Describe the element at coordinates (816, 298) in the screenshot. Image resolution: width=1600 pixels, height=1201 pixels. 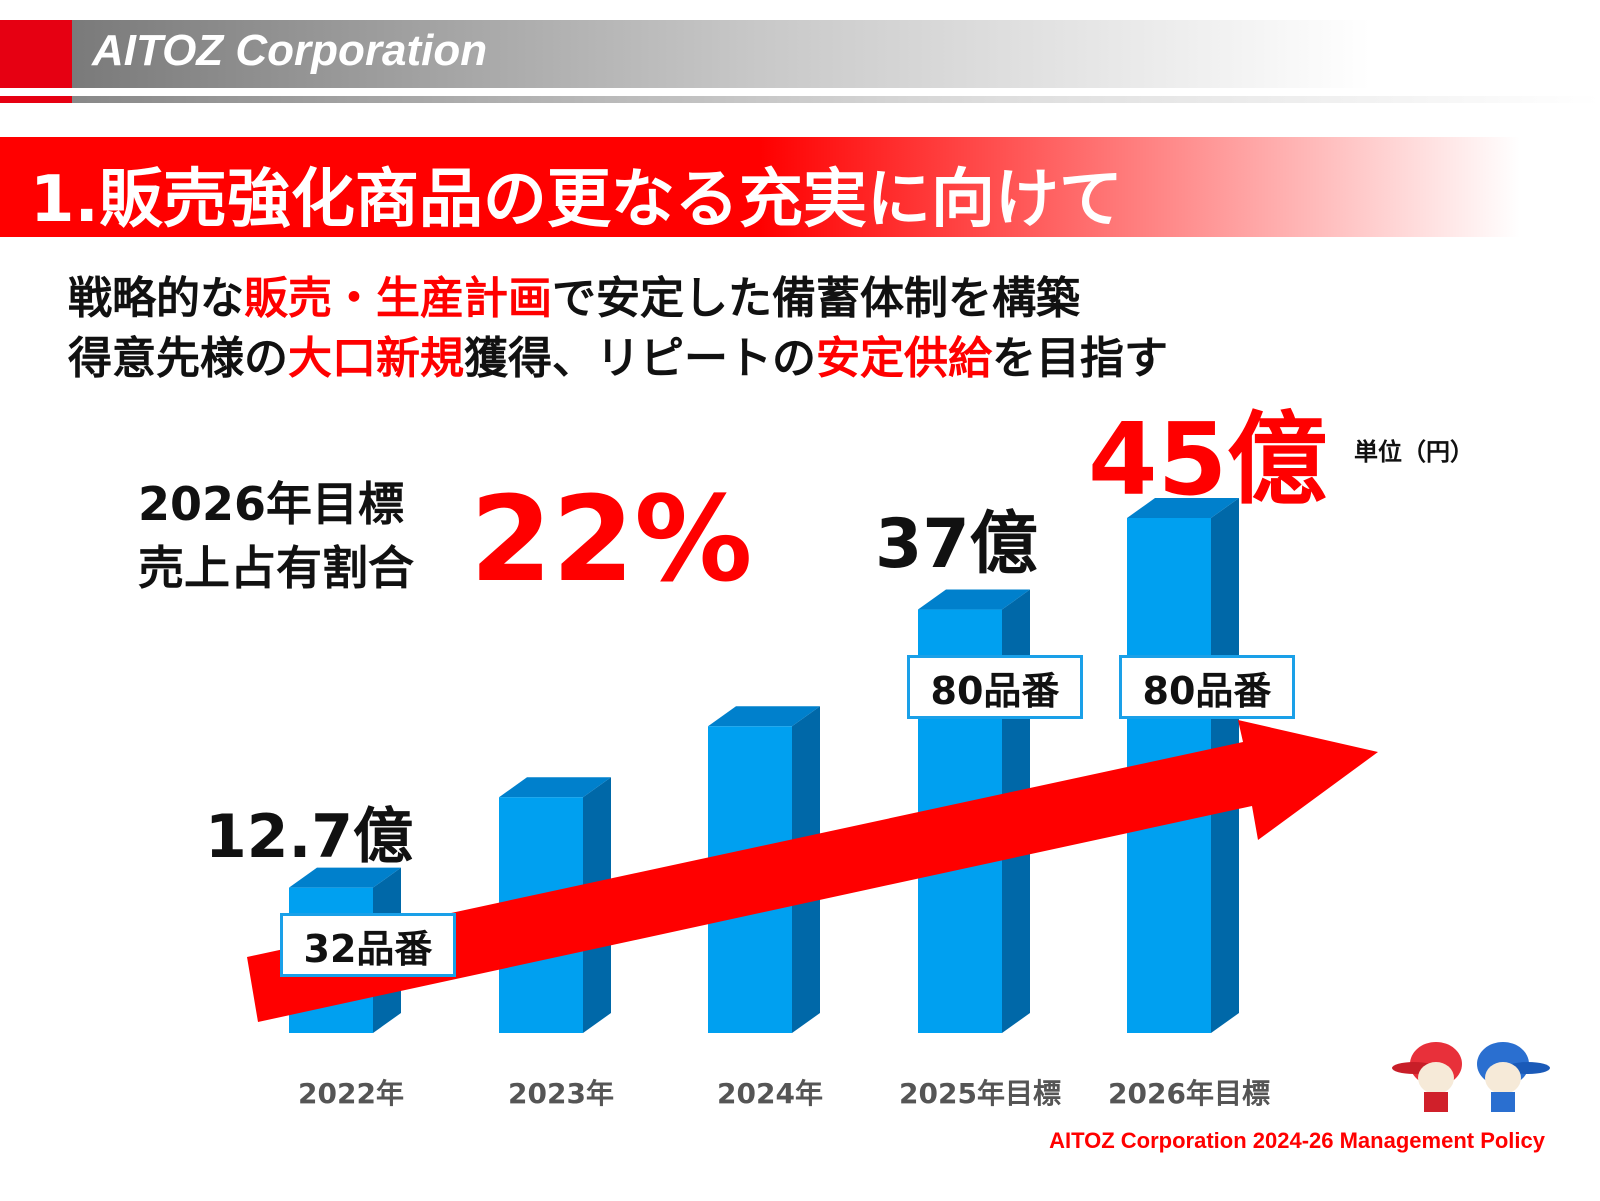
I see `subtitle-segment: で安定した備蓄体制を構築` at that location.